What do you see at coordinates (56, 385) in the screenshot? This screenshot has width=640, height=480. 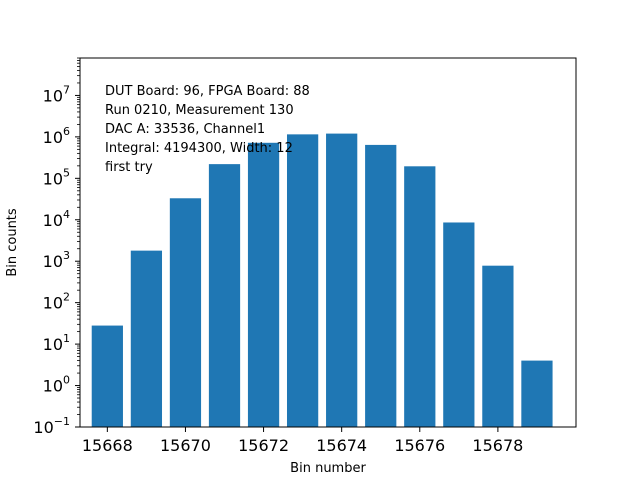 I see `y-tick-label: 10⁰` at bounding box center [56, 385].